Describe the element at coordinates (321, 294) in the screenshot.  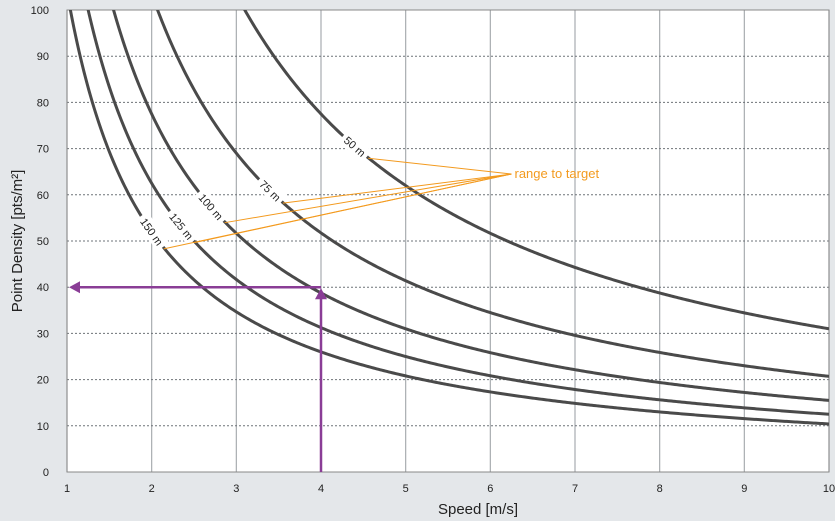
I see `lookup-arrowhead-up` at that location.